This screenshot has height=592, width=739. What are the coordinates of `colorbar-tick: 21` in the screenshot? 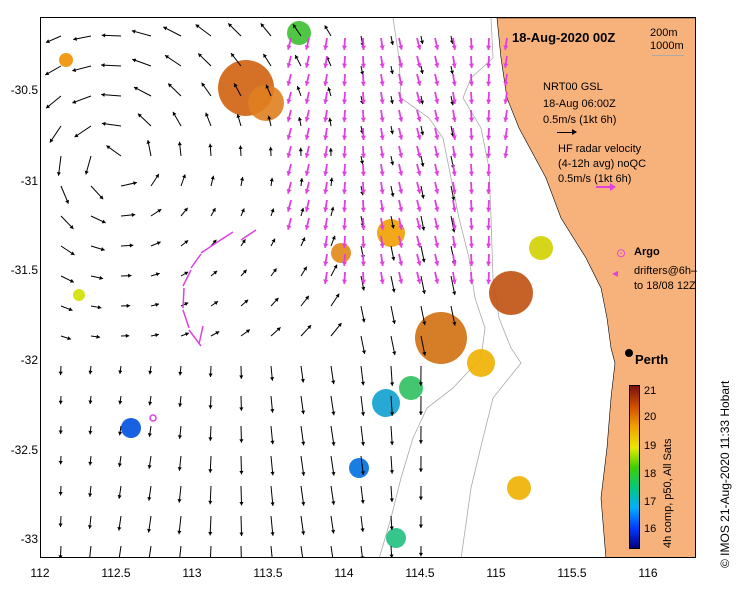 It's located at (650, 391).